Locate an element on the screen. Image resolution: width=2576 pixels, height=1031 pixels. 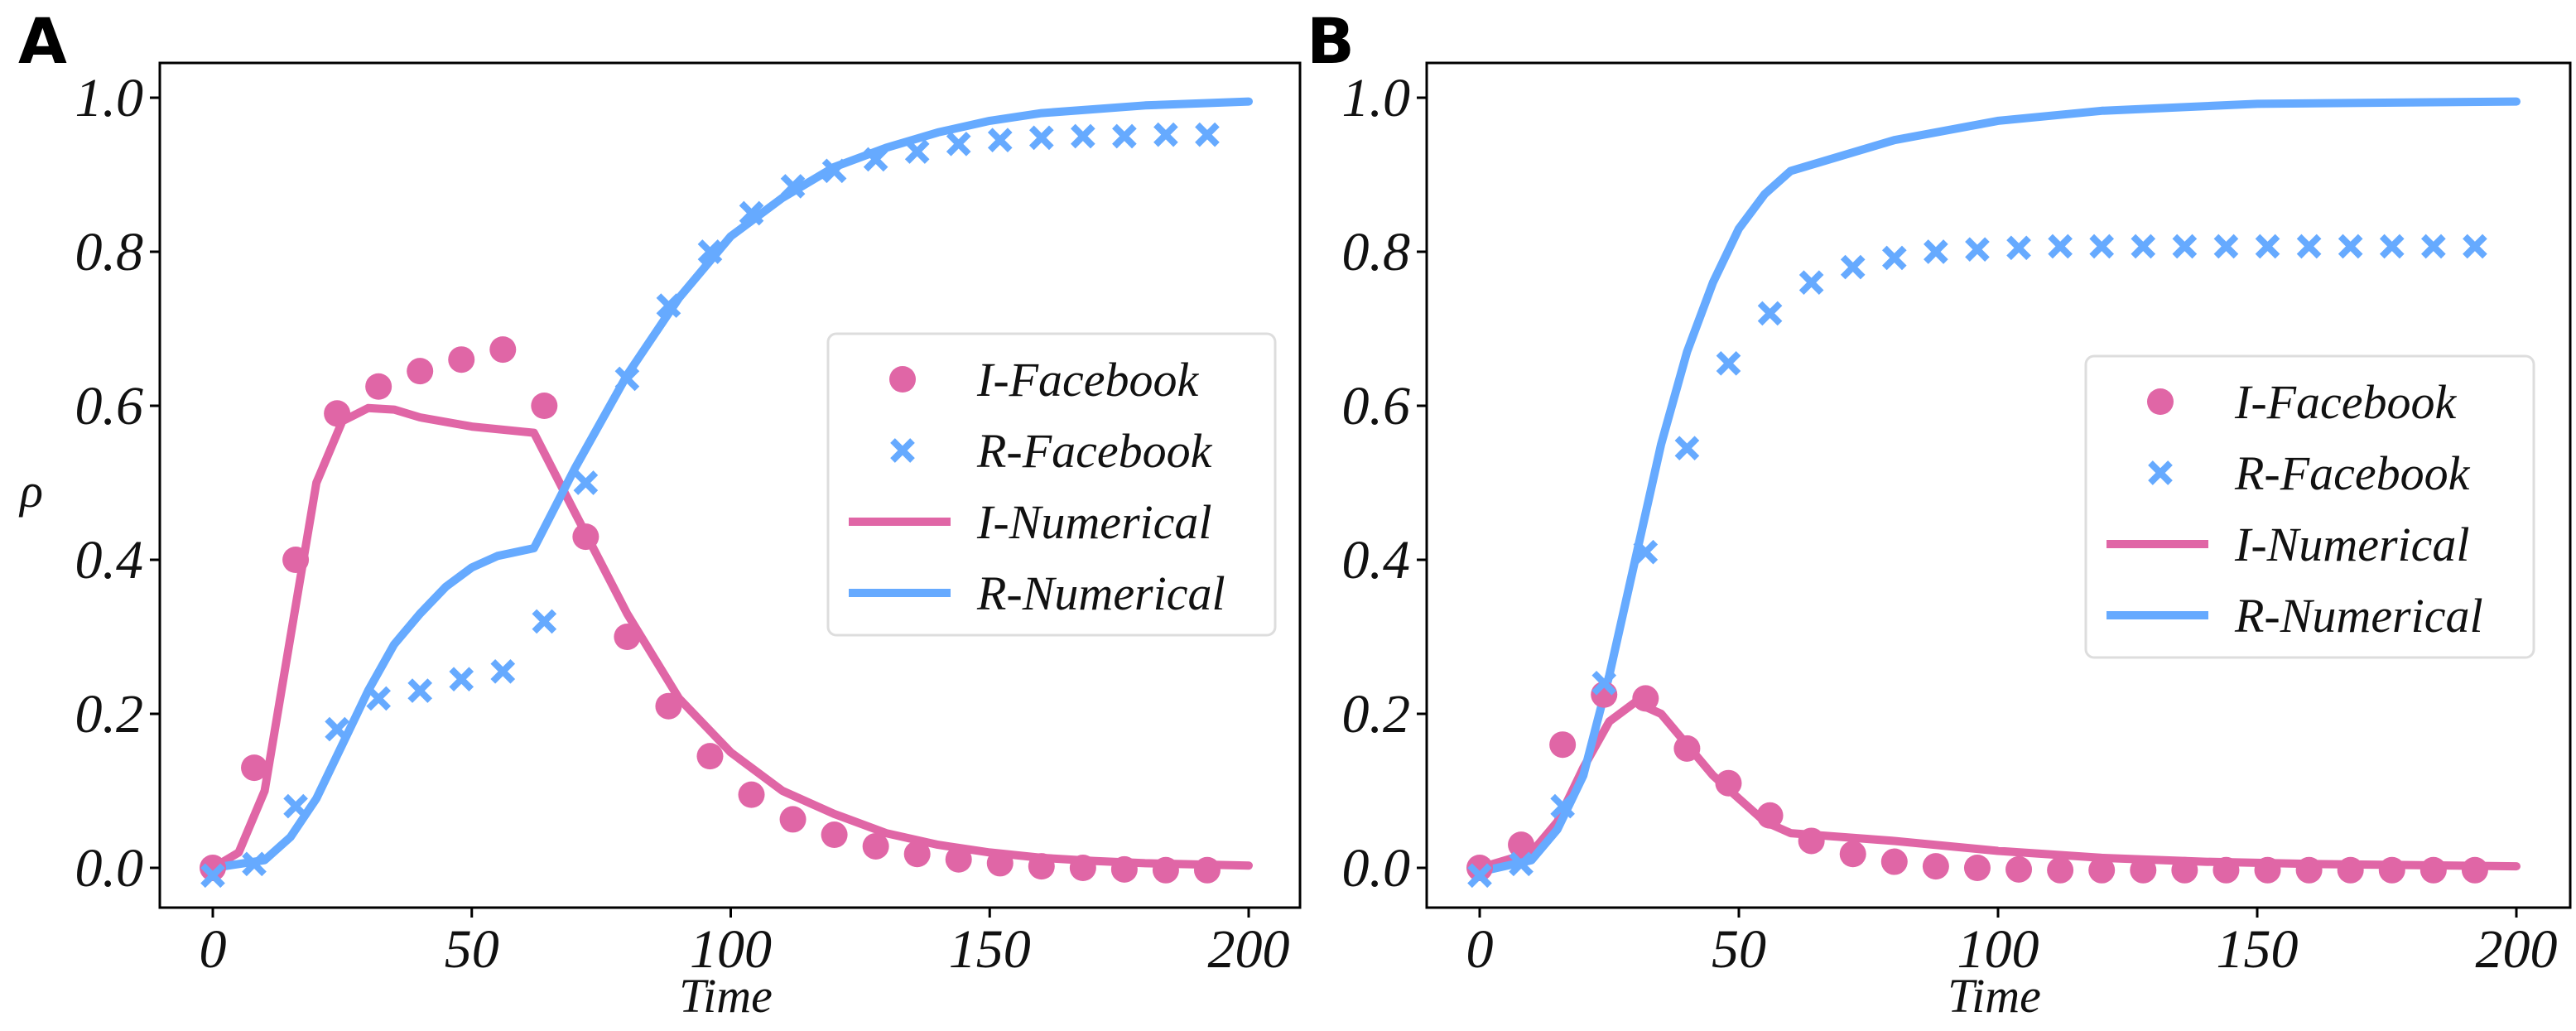
x-tick-label: 150 is located at coordinates (990, 949).